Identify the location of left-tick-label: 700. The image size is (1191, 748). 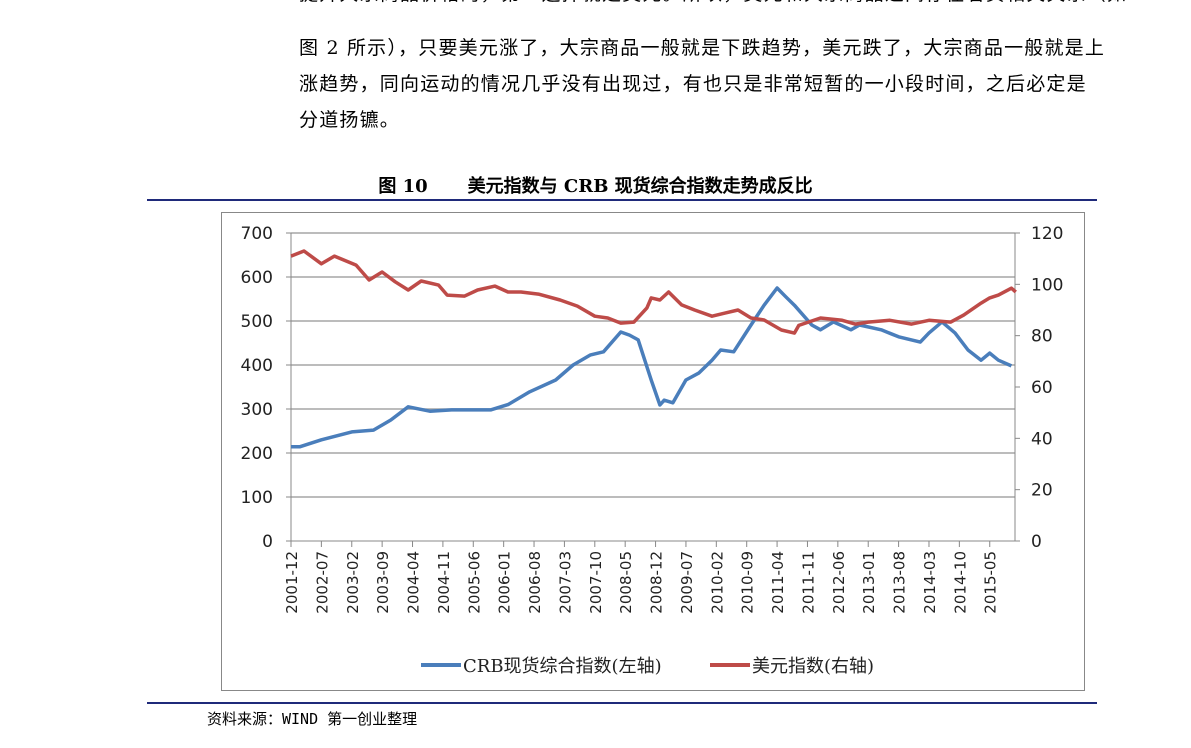
(257, 234).